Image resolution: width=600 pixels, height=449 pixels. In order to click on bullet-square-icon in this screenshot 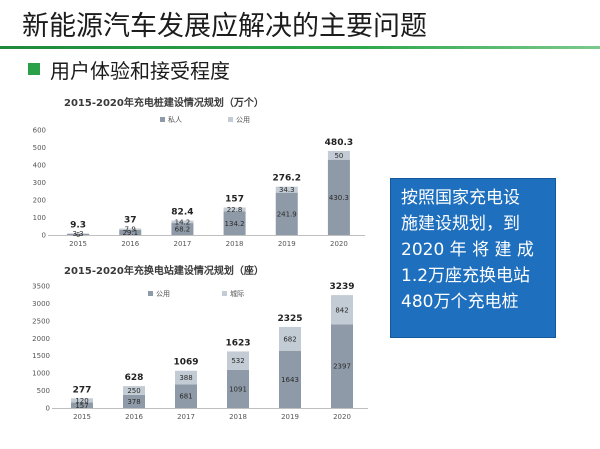, I will do `click(34, 69)`.